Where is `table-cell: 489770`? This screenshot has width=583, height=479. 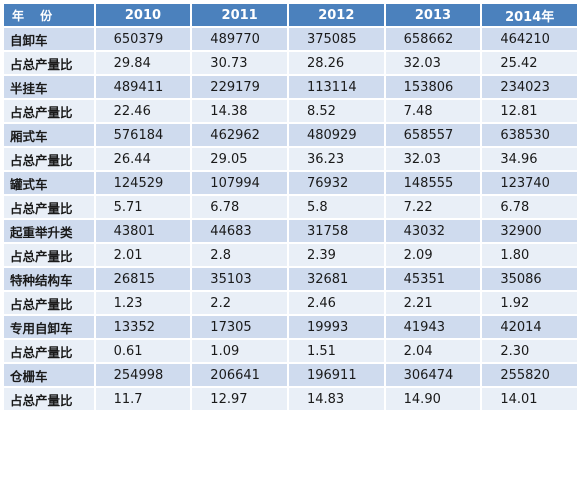 table-cell: 489770 is located at coordinates (239, 39).